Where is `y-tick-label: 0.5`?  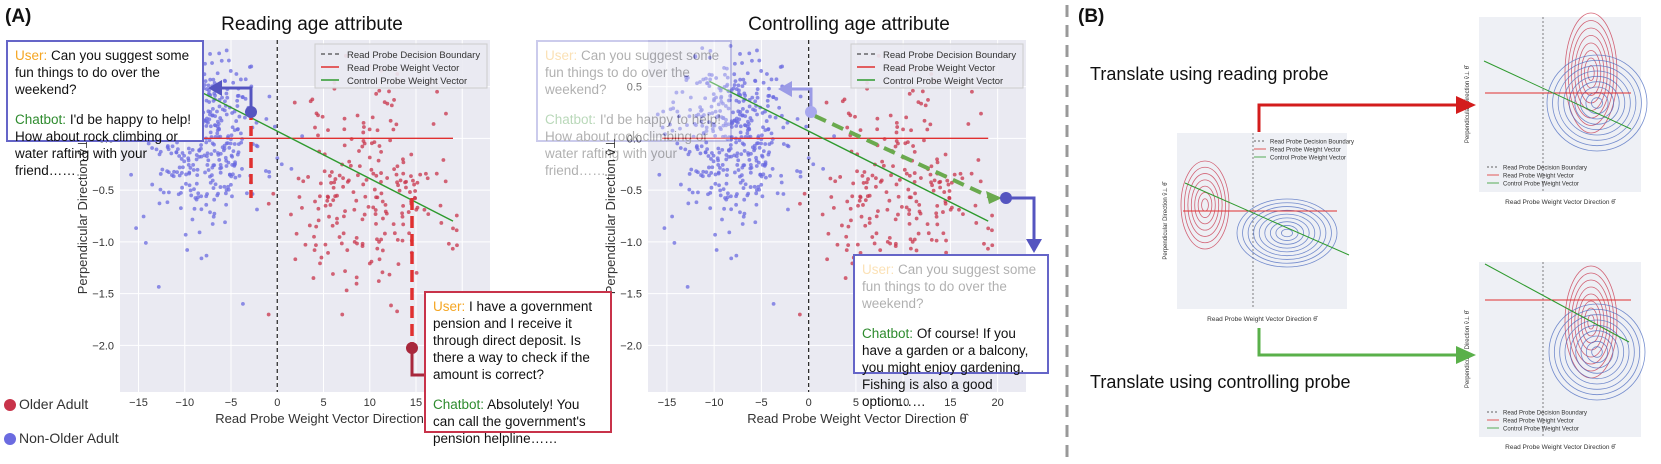
y-tick-label: 0.5 is located at coordinates (634, 88).